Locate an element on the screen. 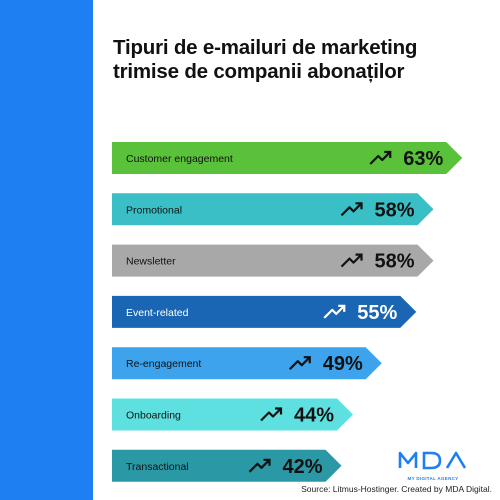 This screenshot has height=500, width=500. bar-label: Customer engagement is located at coordinates (179, 159).